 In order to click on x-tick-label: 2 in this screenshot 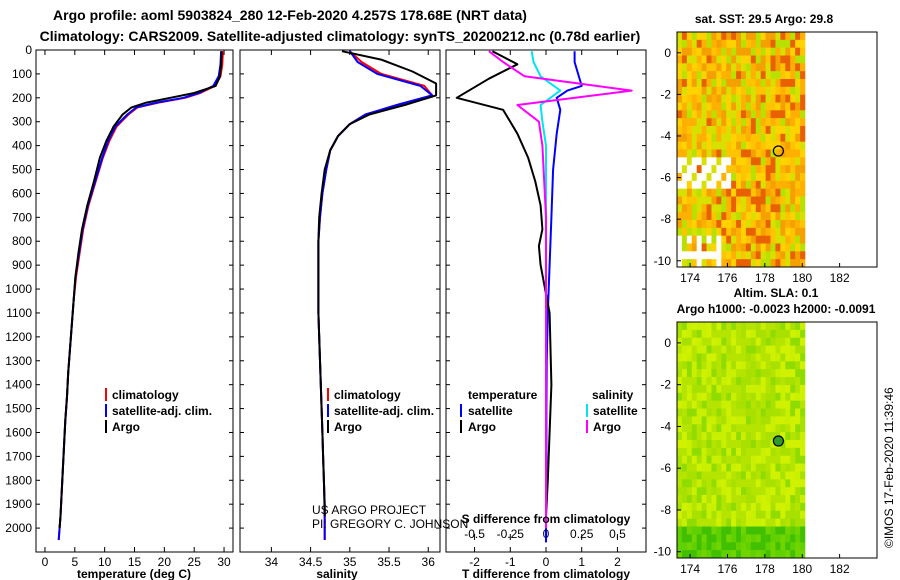, I will do `click(617, 562)`.